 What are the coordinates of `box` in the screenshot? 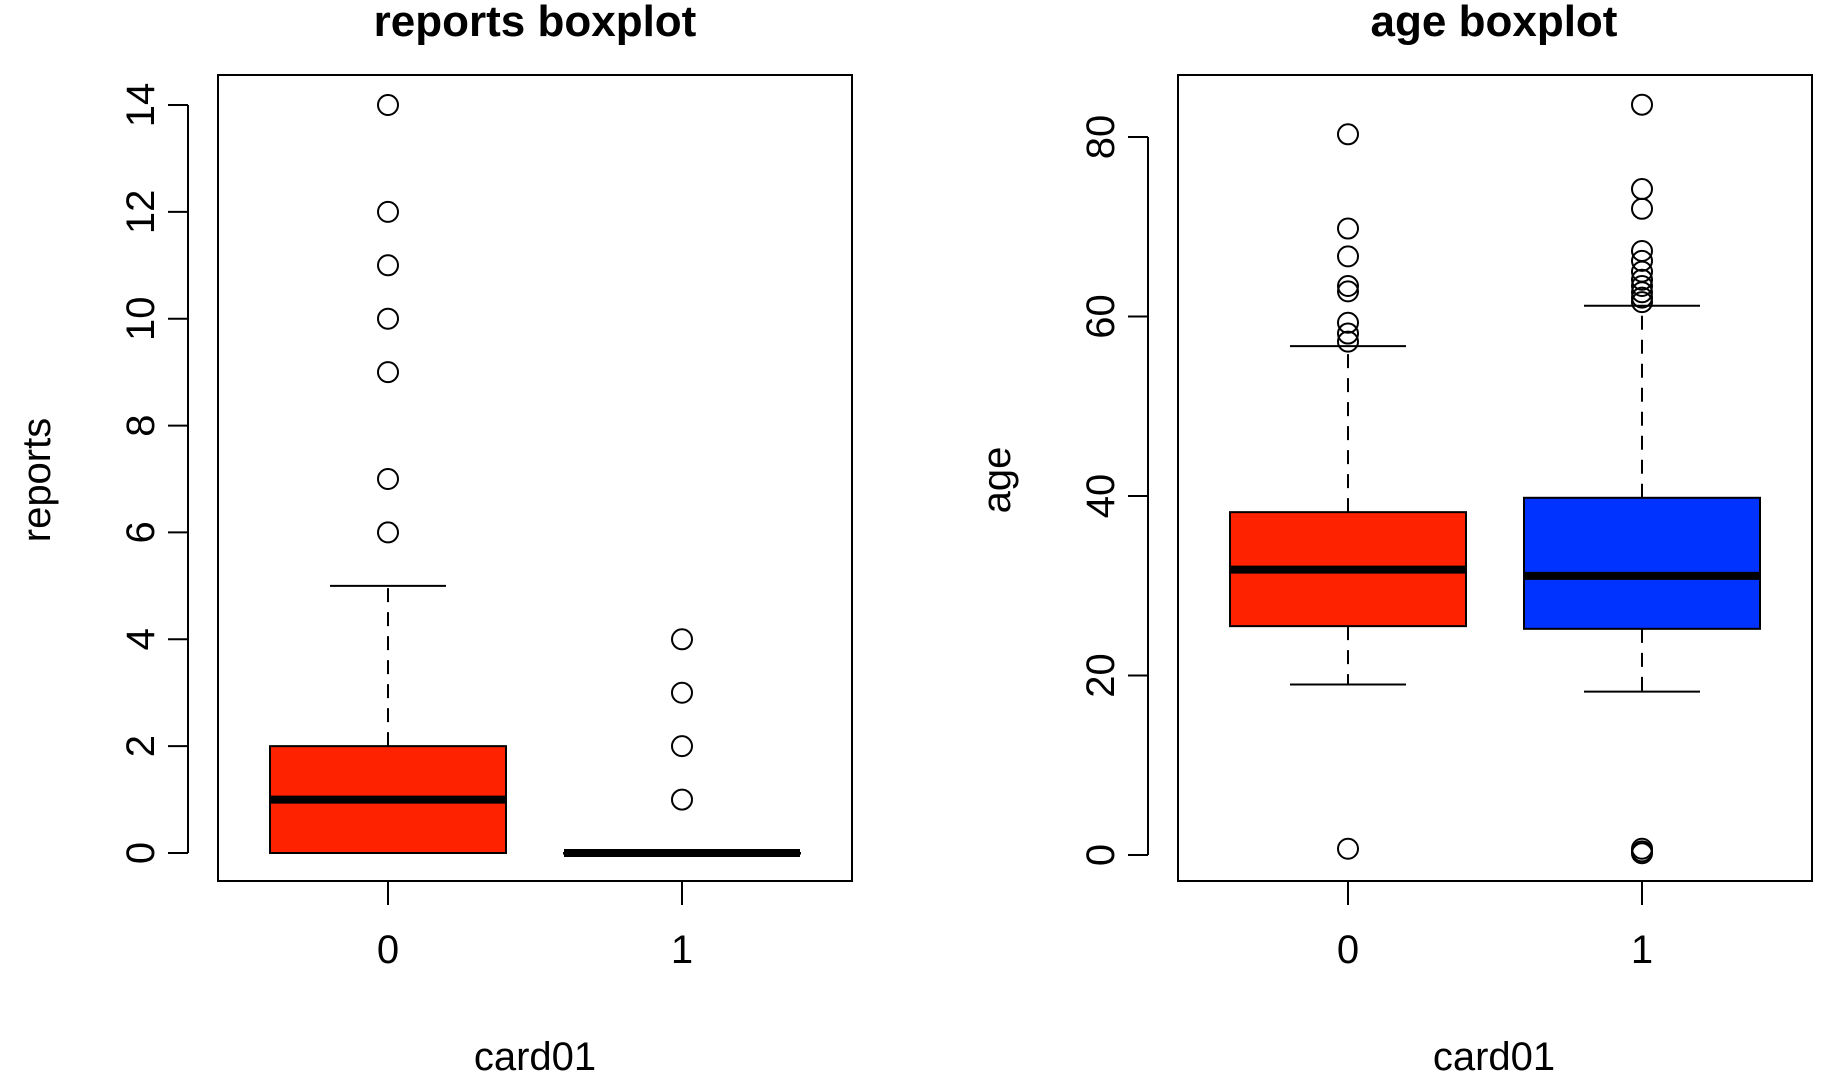 It's located at (1642, 563).